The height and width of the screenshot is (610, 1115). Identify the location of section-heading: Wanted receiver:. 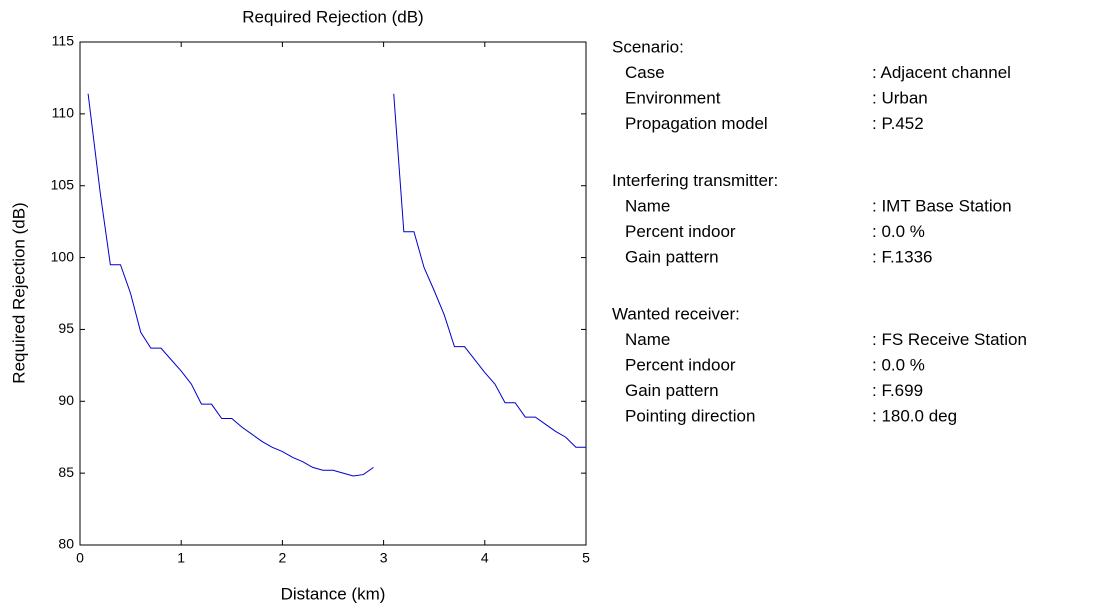
(676, 313).